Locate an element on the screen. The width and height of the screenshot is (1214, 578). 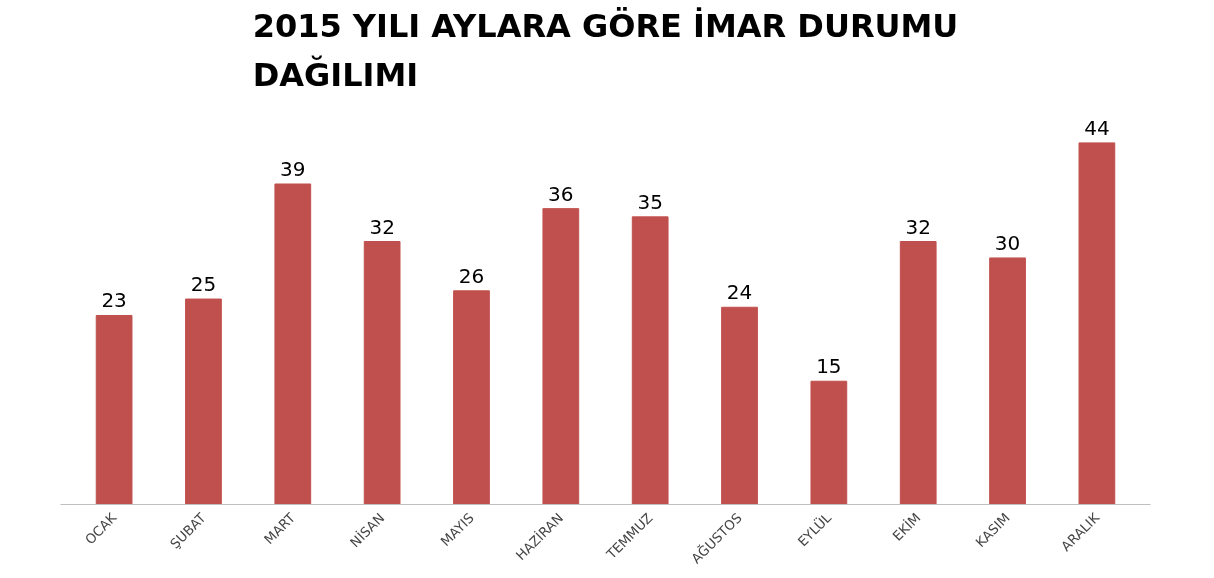
data-label: 23 is located at coordinates (114, 300).